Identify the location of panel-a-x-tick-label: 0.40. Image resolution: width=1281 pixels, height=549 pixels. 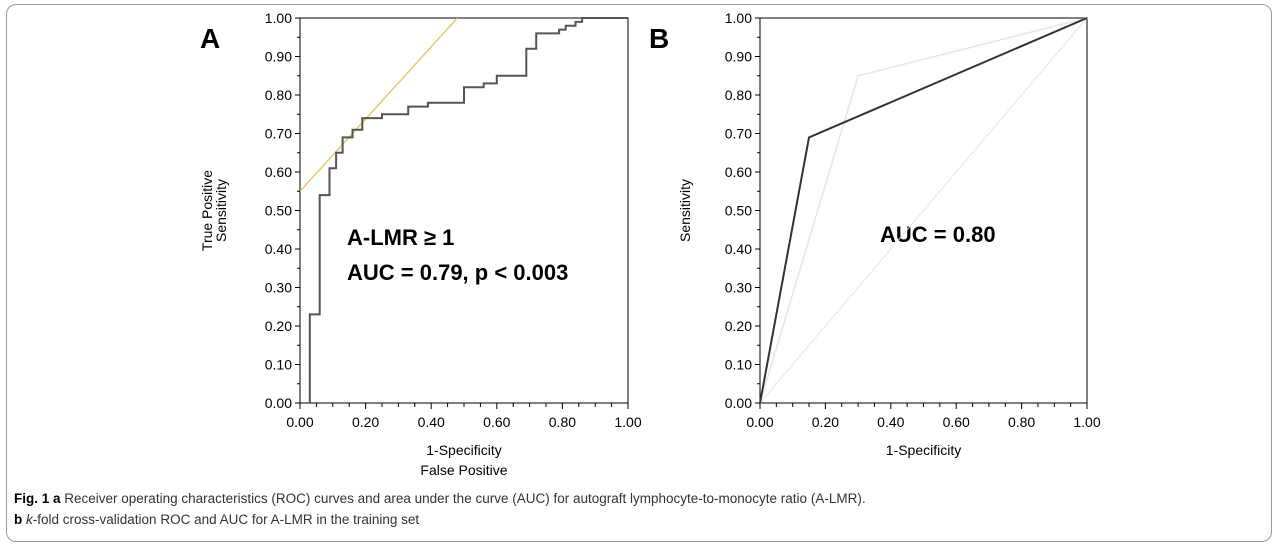
(431, 422).